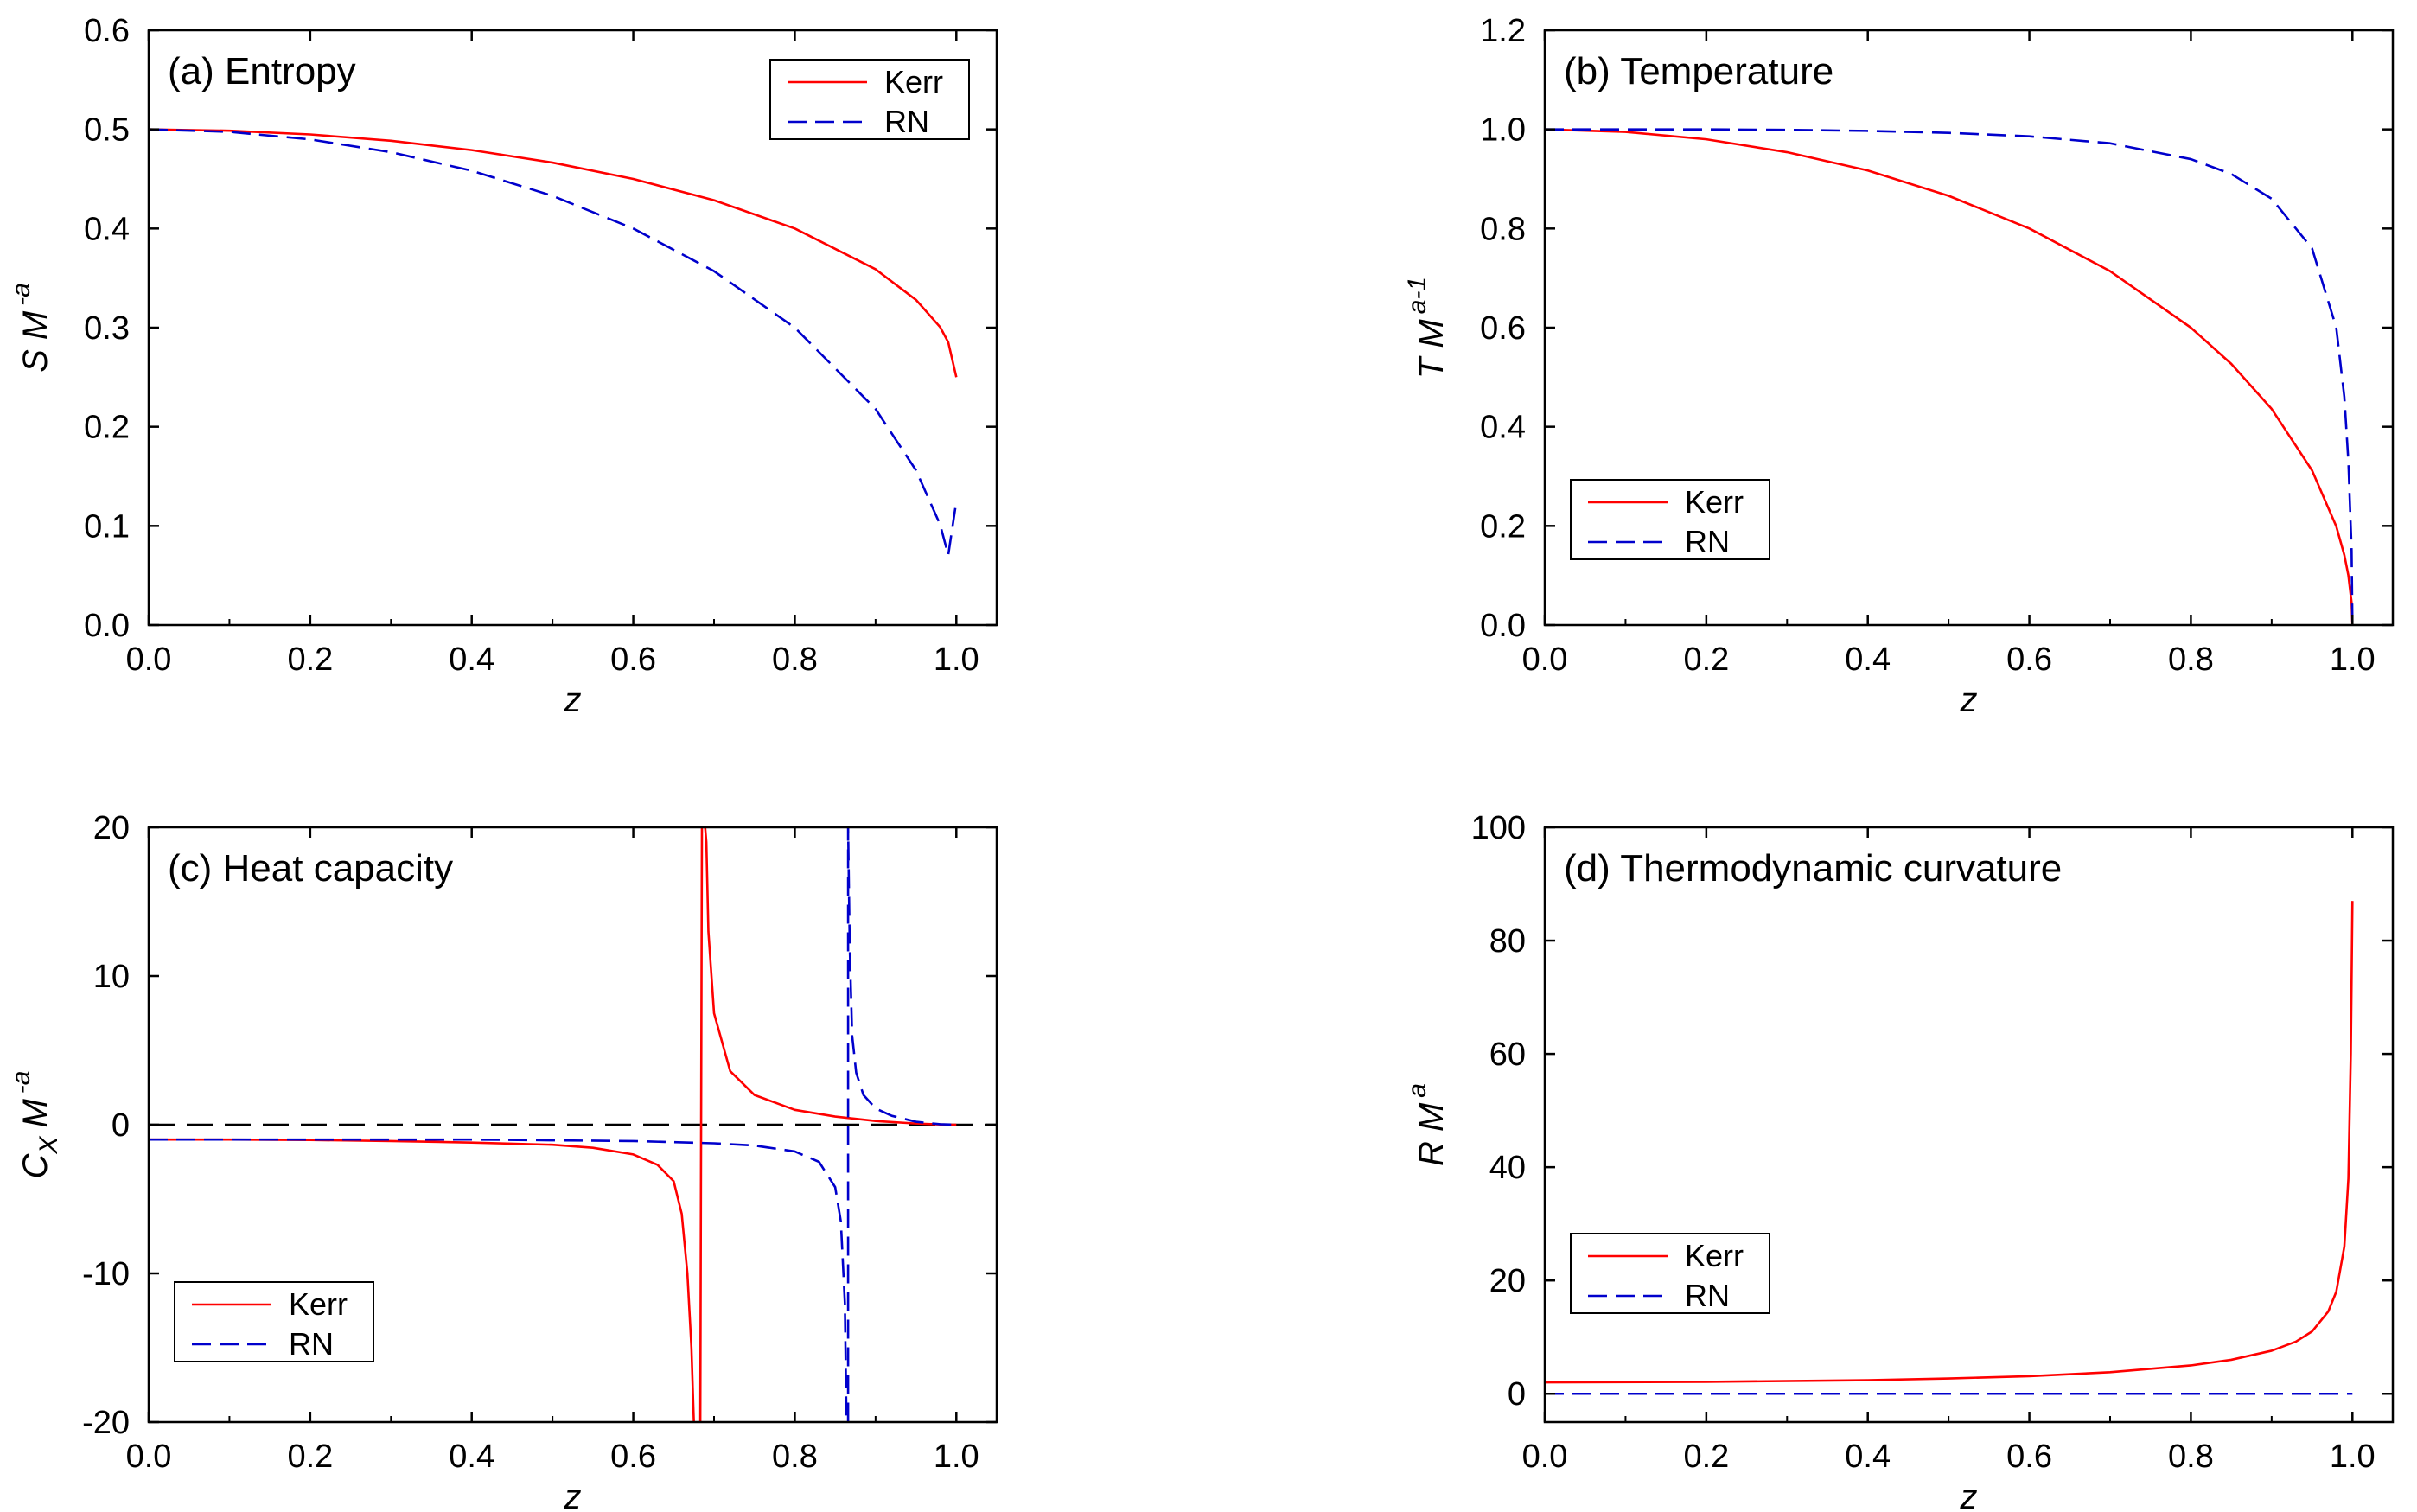 The image size is (2417, 1512). What do you see at coordinates (107, 526) in the screenshot?
I see `y-tick-label: 0.1` at bounding box center [107, 526].